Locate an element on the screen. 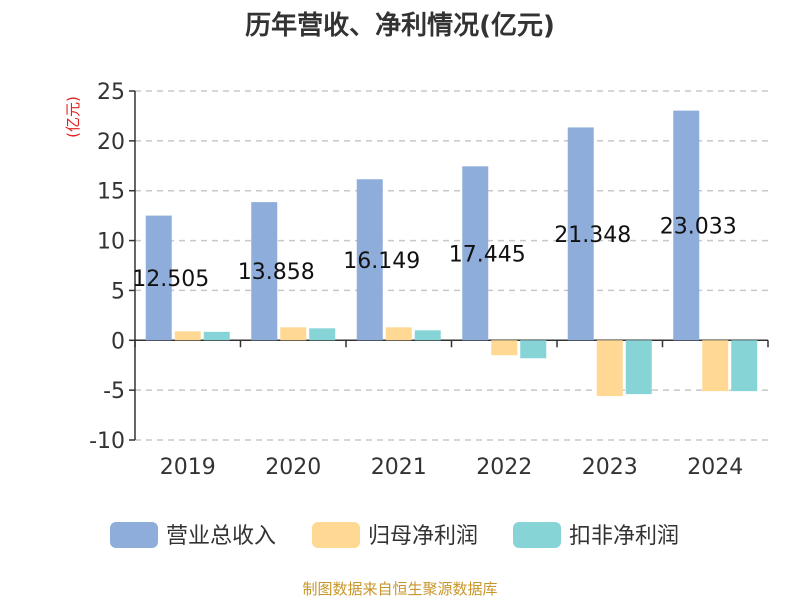 The height and width of the screenshot is (600, 800). y-tick-label: 10 is located at coordinates (111, 242).